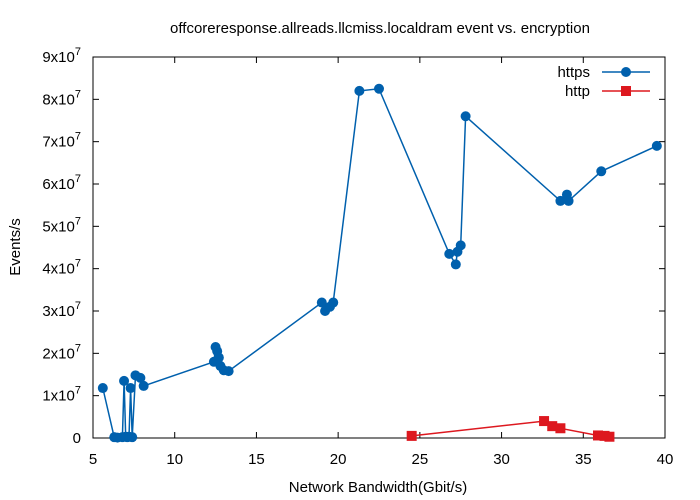 Image resolution: width=700 pixels, height=500 pixels. I want to click on y-tick-label: 4x10⁷, so click(61, 268).